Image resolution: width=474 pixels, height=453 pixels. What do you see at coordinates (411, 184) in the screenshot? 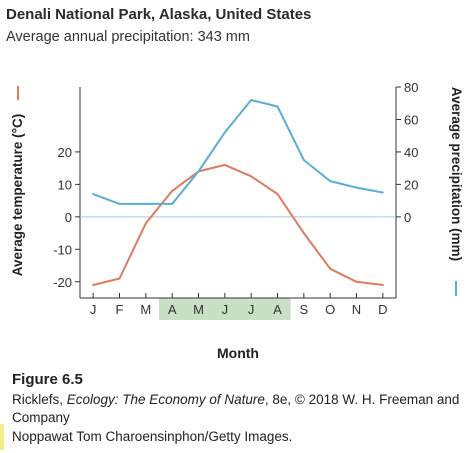
I see `right-tick-label: 20` at bounding box center [411, 184].